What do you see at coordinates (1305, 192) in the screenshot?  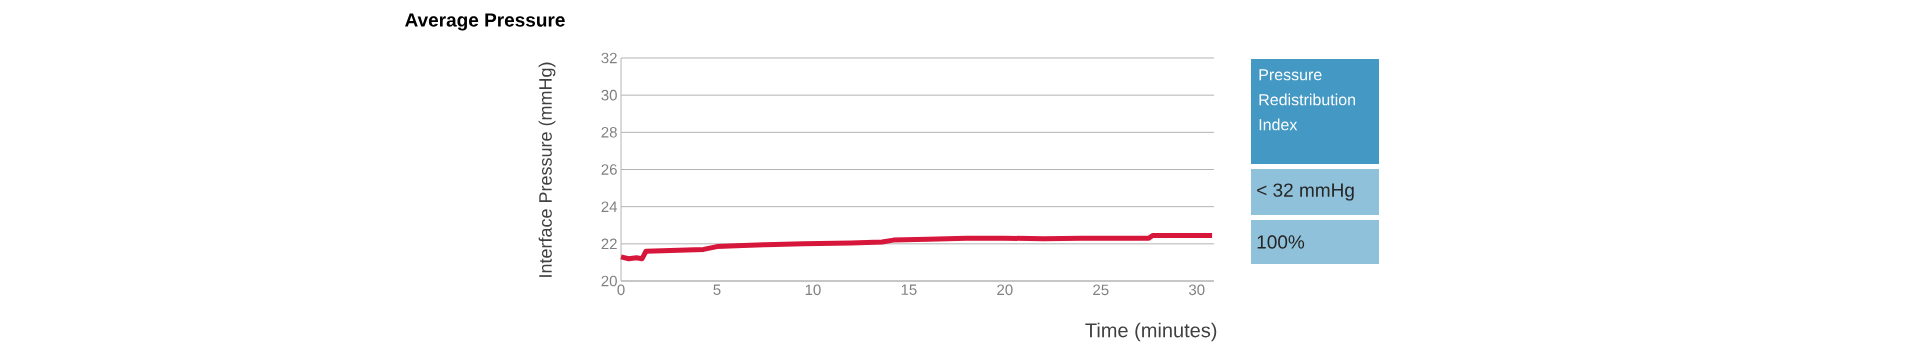 I see `text: < 32 mmHg` at bounding box center [1305, 192].